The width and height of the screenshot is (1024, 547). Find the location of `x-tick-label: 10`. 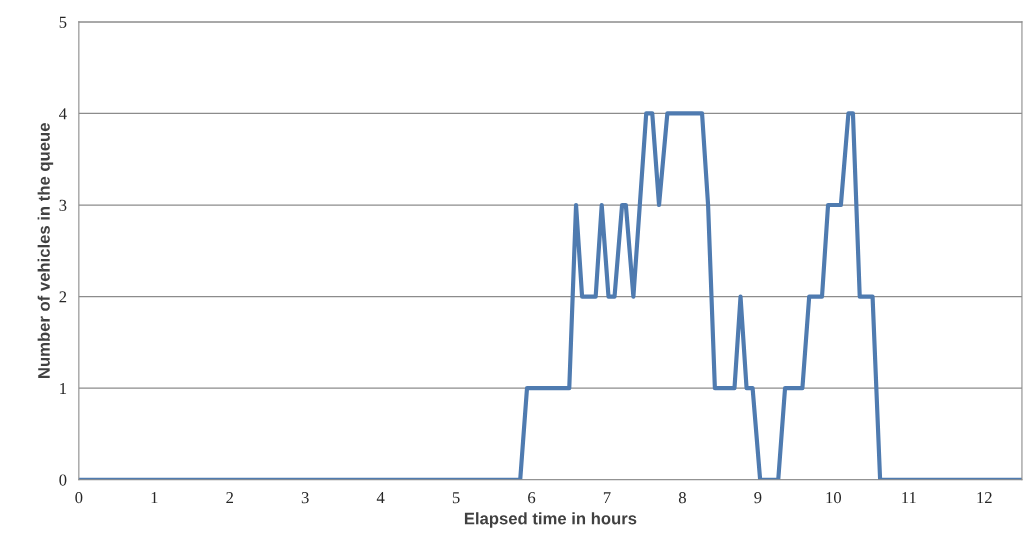

x-tick-label: 10 is located at coordinates (834, 498).